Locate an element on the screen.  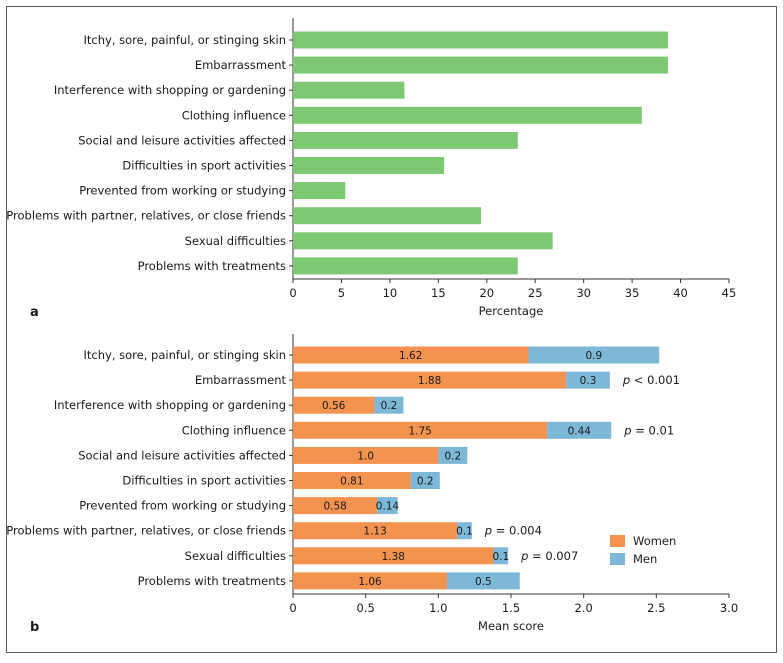
panel-a-category-label: Interference with shopping or gardening is located at coordinates (170, 90).